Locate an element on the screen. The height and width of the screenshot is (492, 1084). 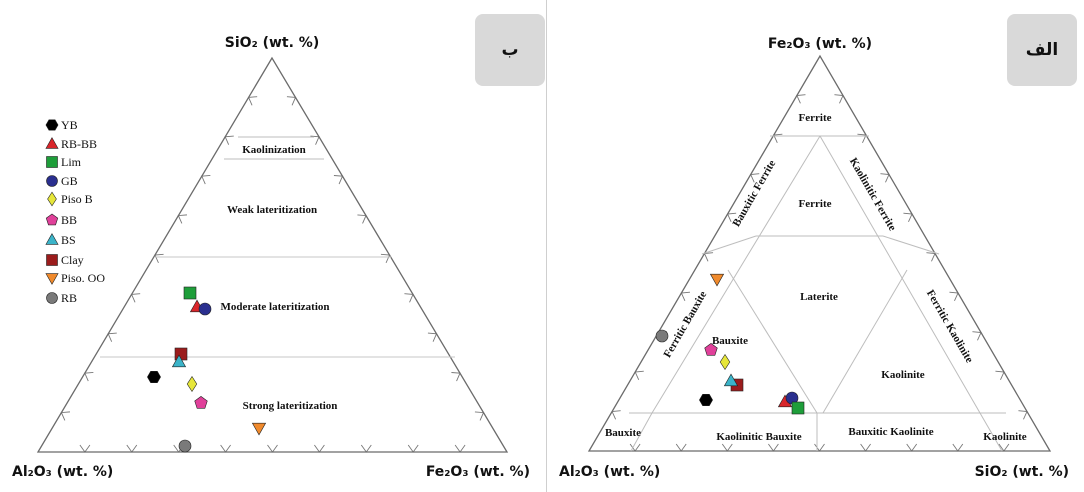
legend-label-clay: Clay is located at coordinates (72, 260).